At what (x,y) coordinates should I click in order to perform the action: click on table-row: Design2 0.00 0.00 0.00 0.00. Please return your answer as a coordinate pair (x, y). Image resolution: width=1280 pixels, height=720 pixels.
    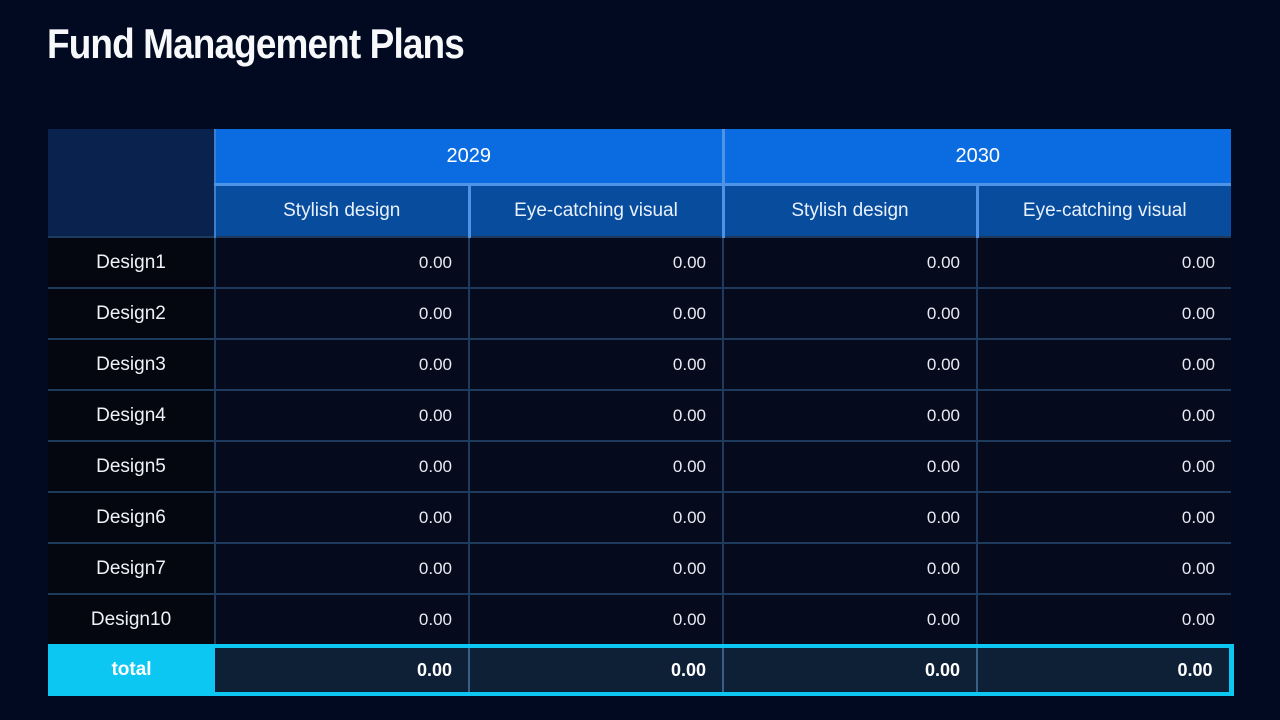
    Looking at the image, I should click on (639, 313).